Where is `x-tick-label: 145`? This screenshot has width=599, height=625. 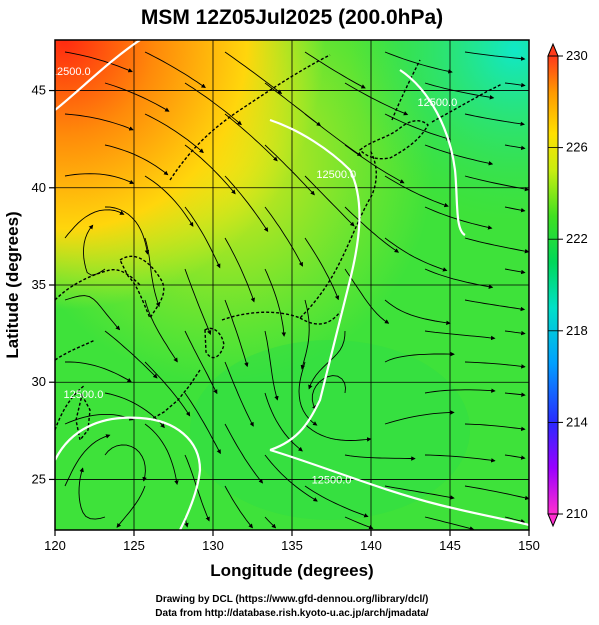 x-tick-label: 145 is located at coordinates (450, 545).